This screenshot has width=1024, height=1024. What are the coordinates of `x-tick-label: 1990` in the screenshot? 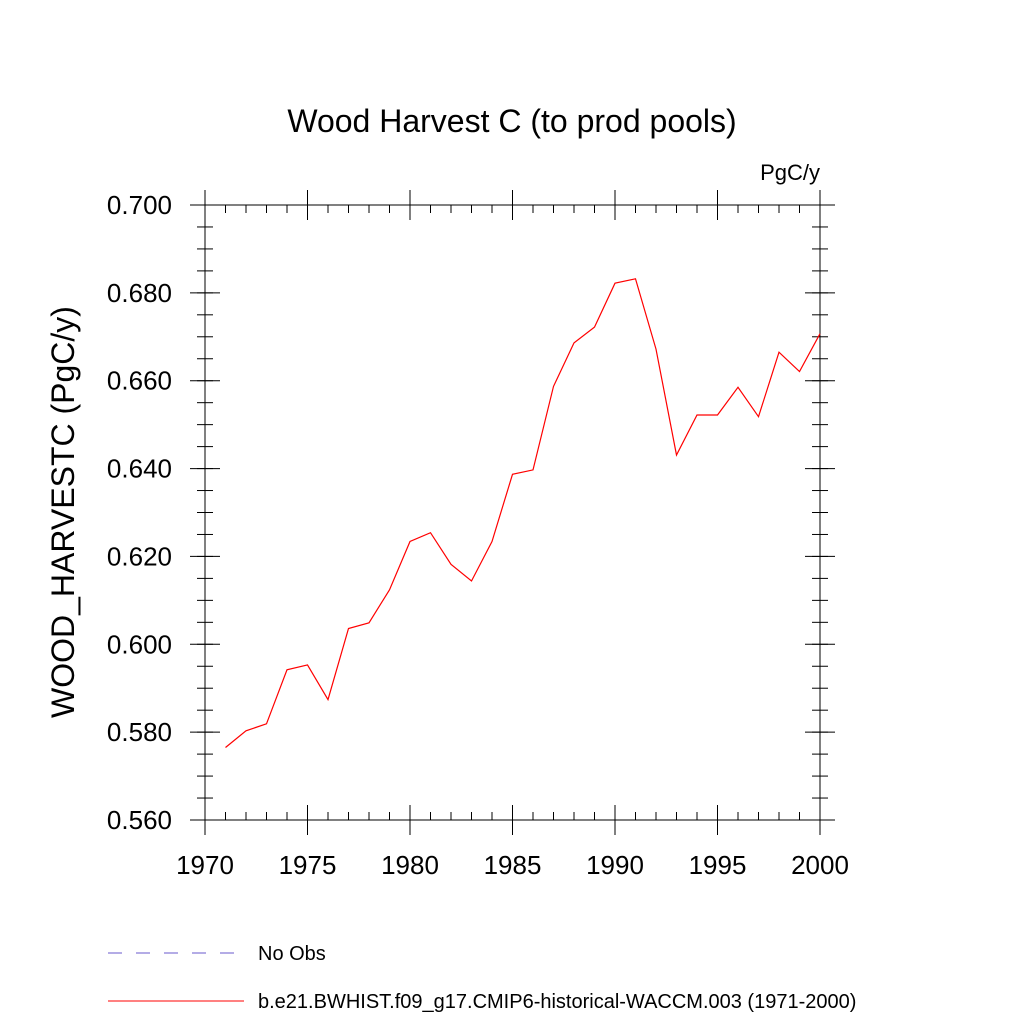 It's located at (615, 865).